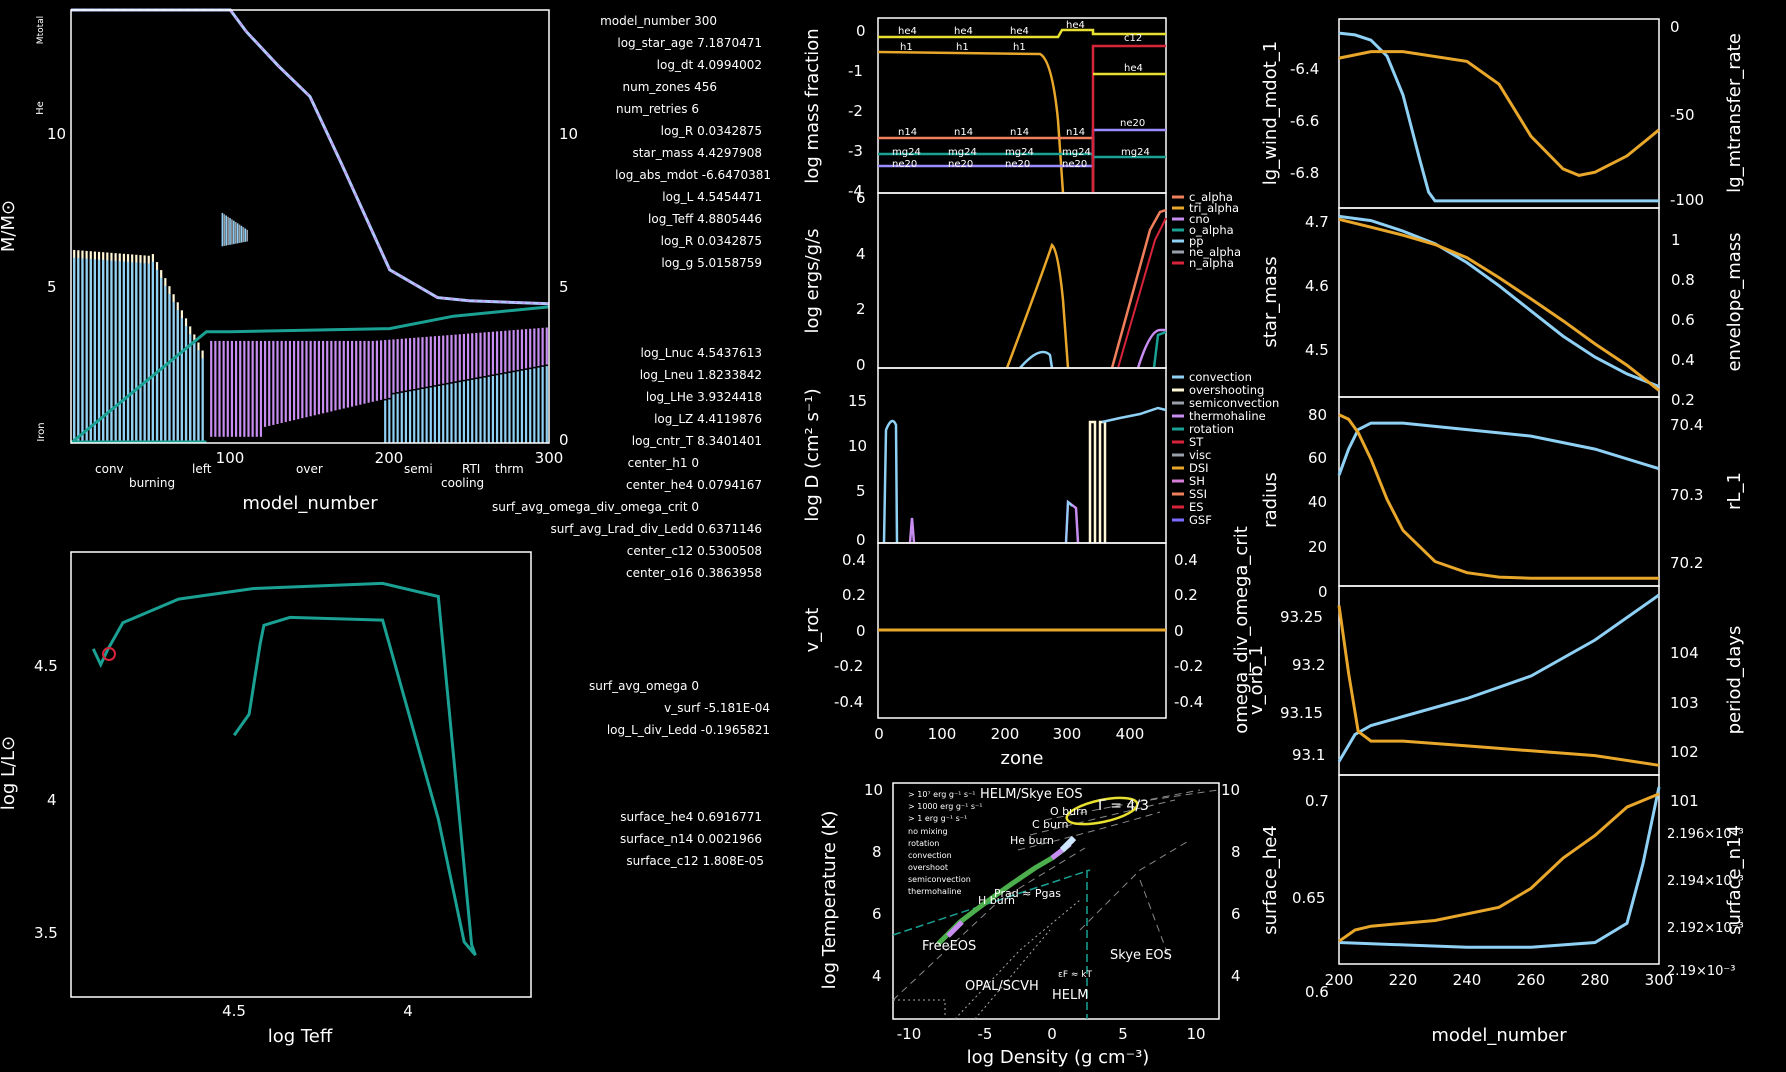 The width and height of the screenshot is (1786, 1072). Describe the element at coordinates (1002, 986) in the screenshot. I see `trho-opal-label: OPAL/SCVH` at that location.